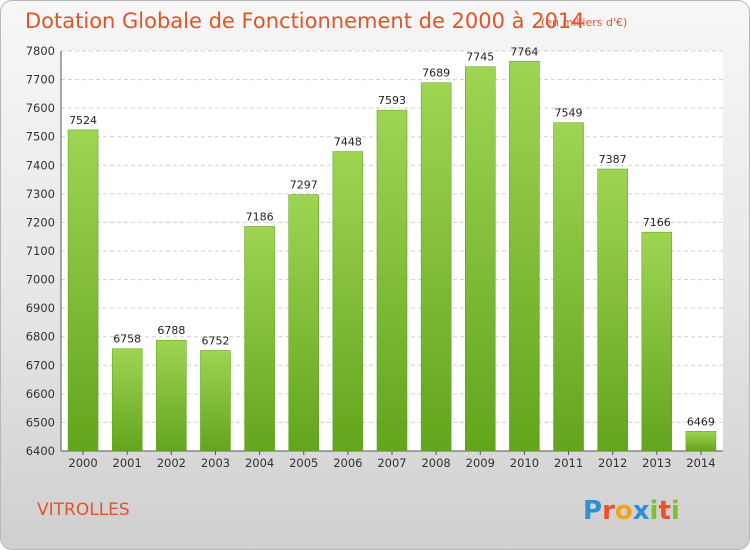 The height and width of the screenshot is (550, 750). I want to click on bar-2008, so click(436, 267).